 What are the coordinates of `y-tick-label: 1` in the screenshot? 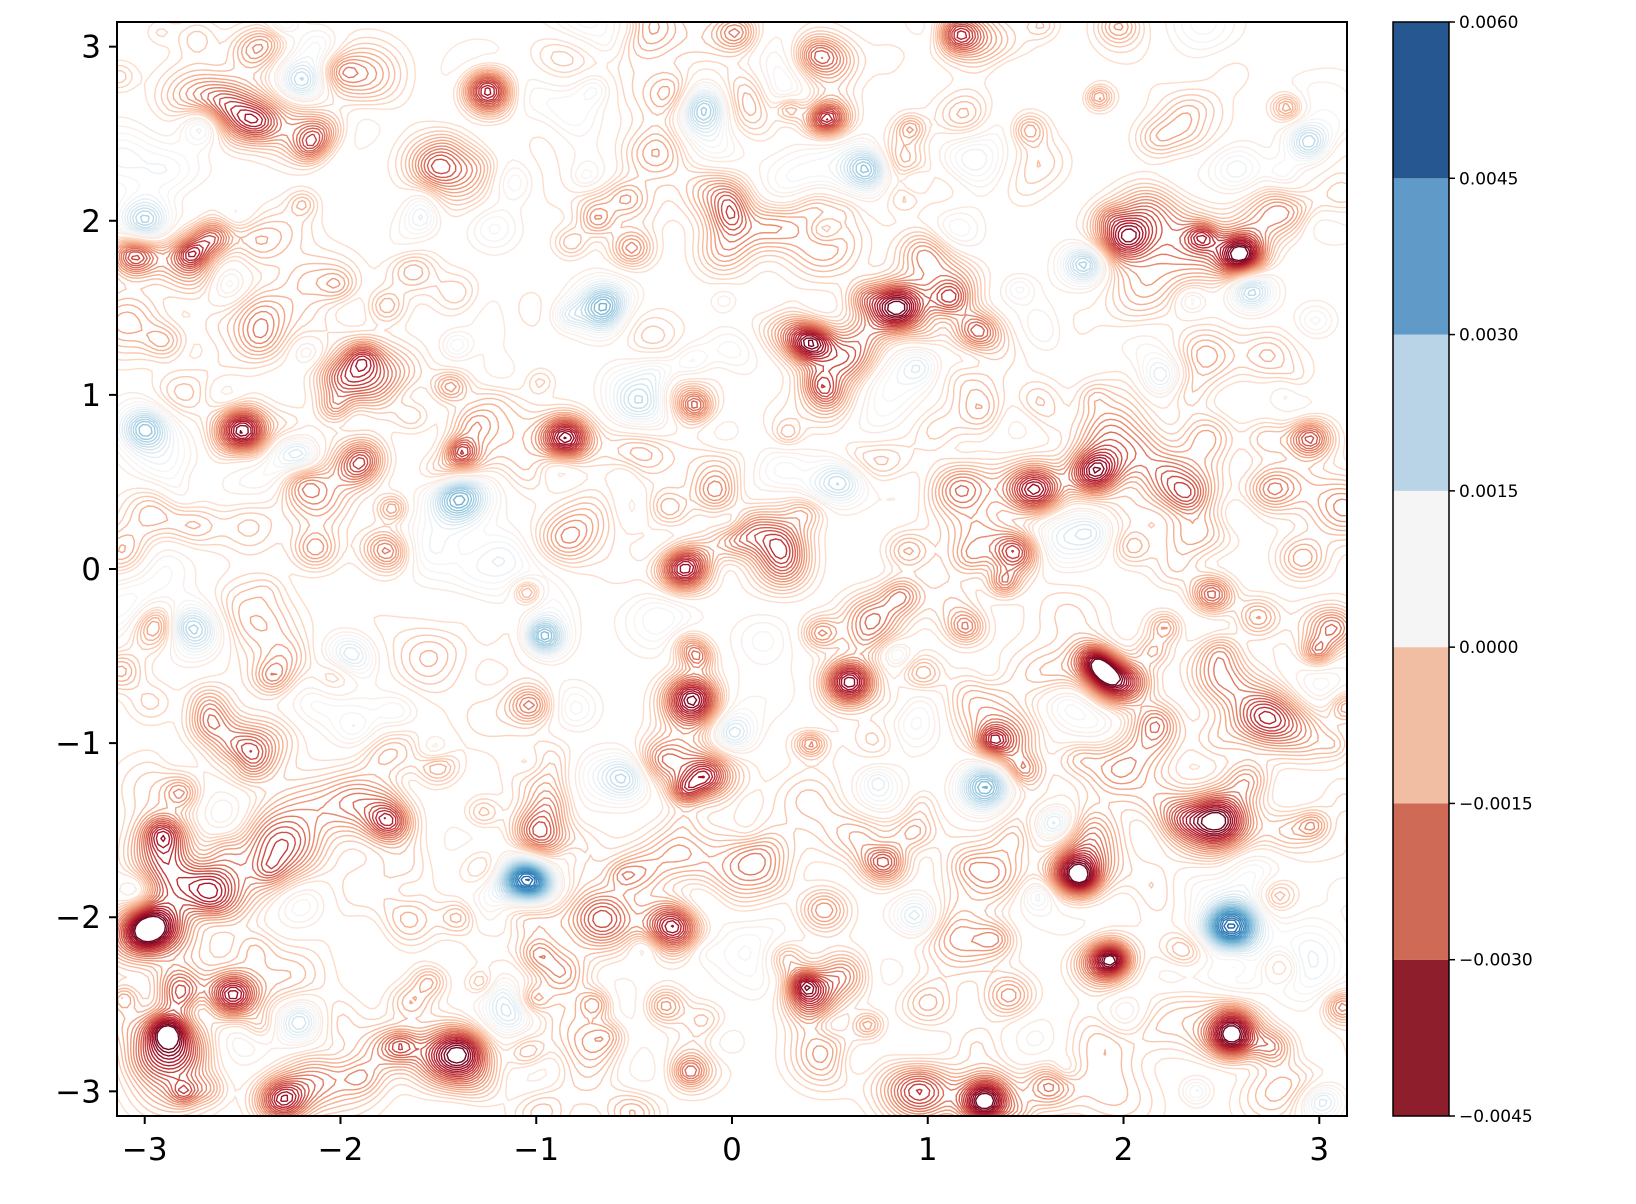 It's located at (91, 396).